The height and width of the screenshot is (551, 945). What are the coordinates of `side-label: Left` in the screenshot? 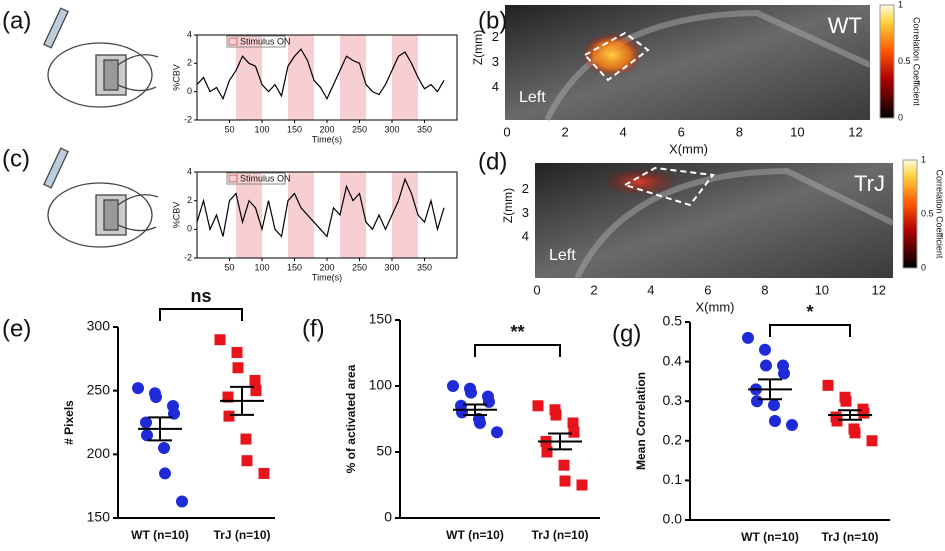 It's located at (532, 97).